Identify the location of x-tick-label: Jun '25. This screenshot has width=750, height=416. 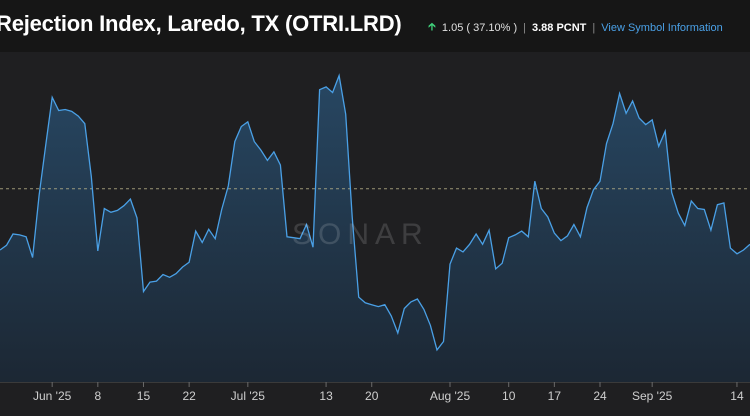
(52, 396).